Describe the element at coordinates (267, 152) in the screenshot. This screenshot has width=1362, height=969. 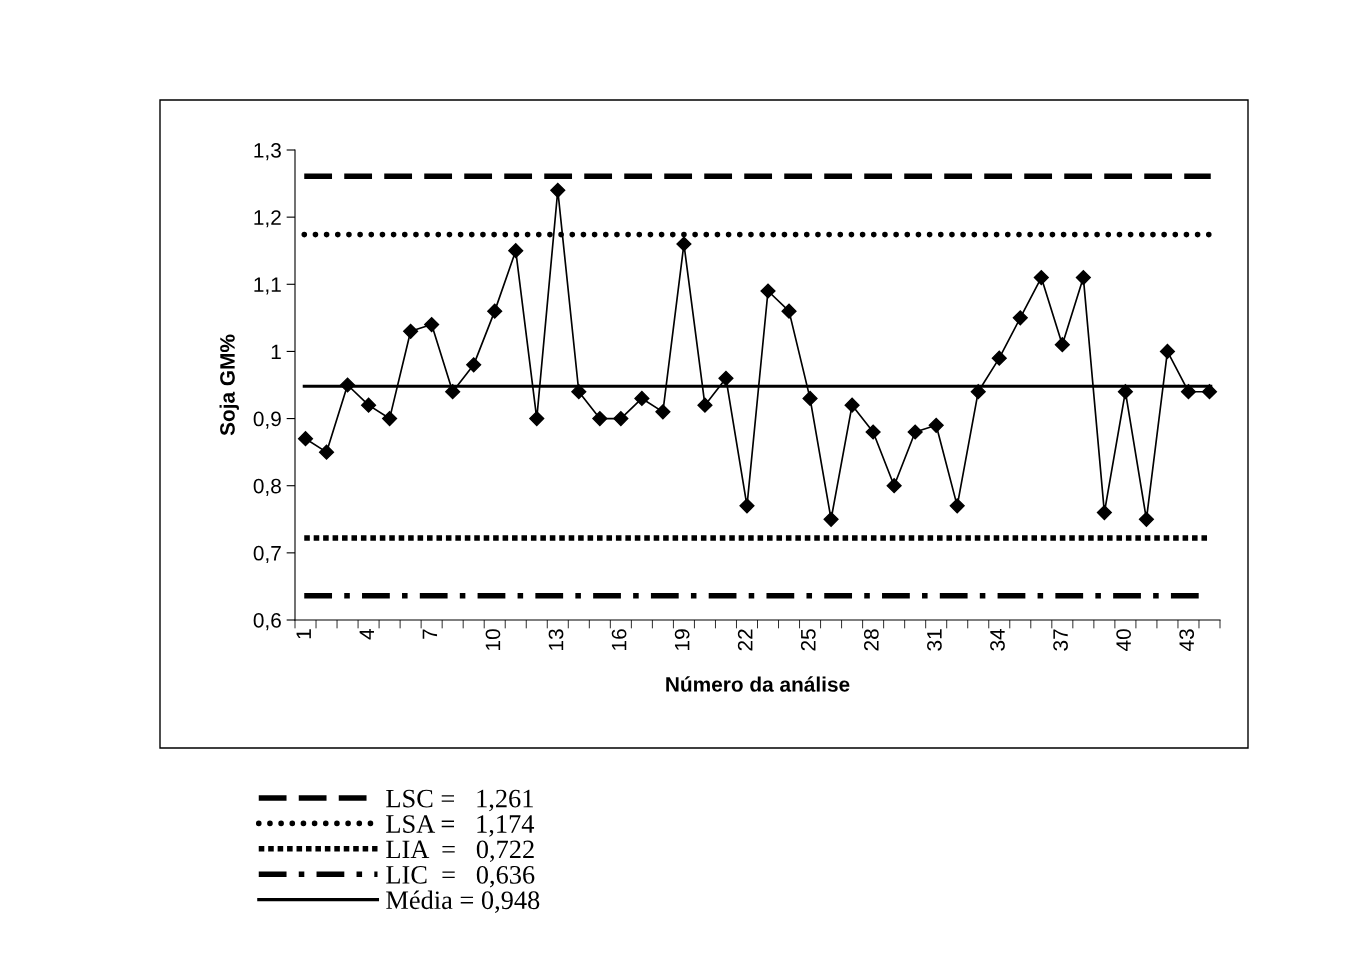
I see `y-tick-label: 1,3` at that location.